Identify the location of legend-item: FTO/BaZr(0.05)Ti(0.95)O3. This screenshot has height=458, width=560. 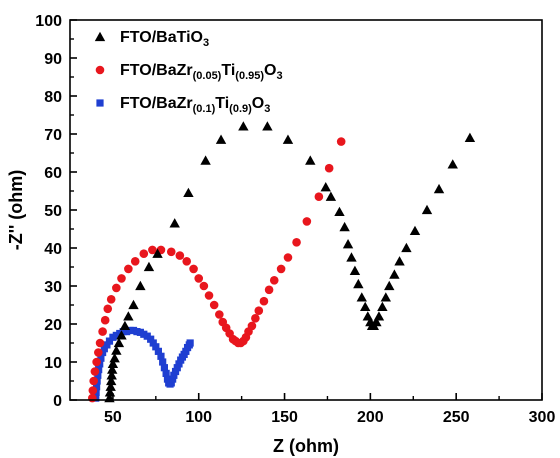
(189, 72).